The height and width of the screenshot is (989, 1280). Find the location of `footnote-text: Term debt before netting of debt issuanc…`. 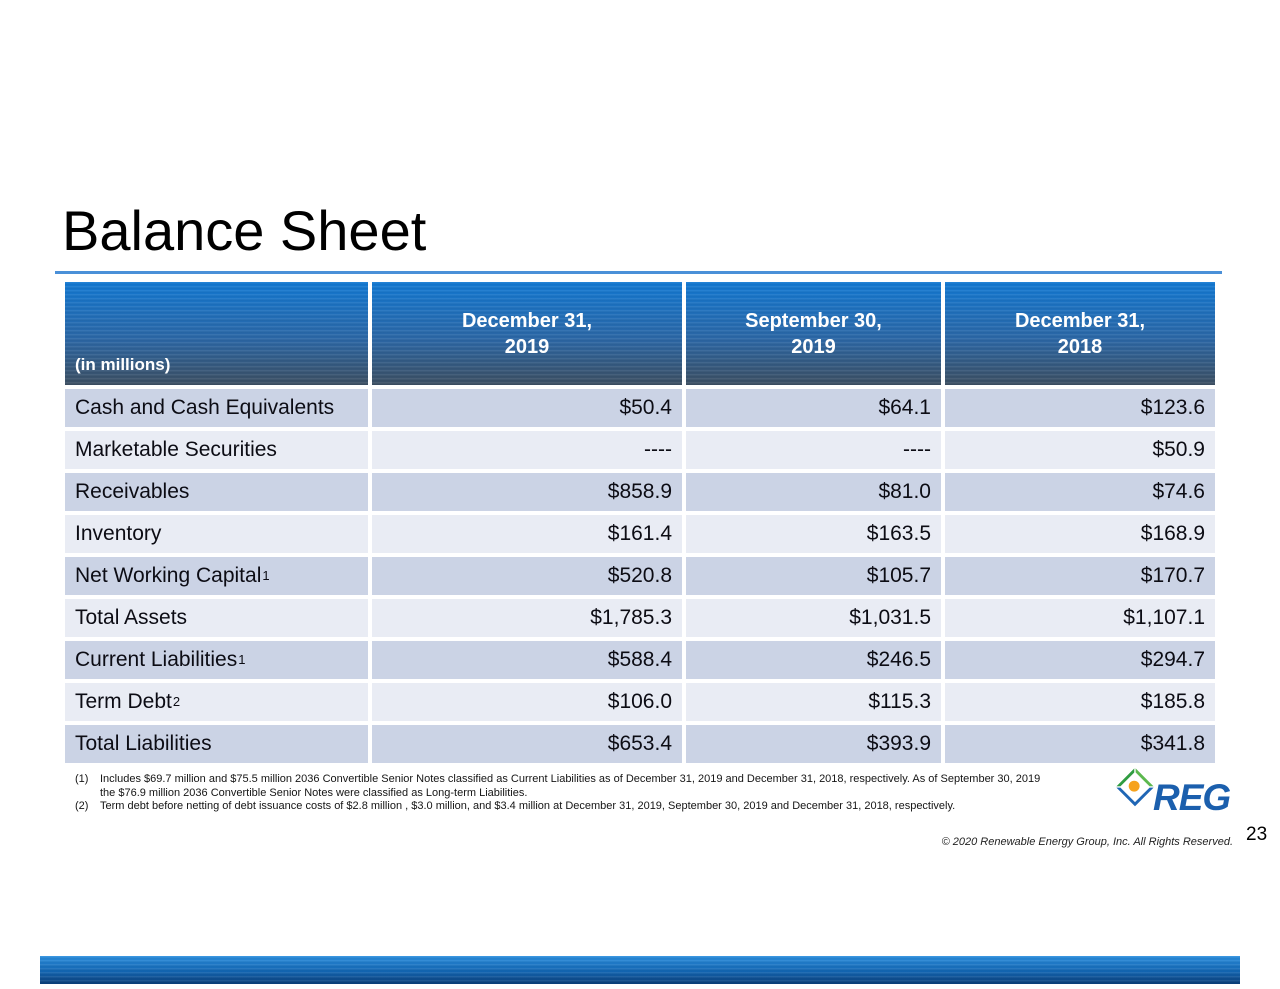

footnote-text: Term debt before netting of debt issuanc… is located at coordinates (570, 807).